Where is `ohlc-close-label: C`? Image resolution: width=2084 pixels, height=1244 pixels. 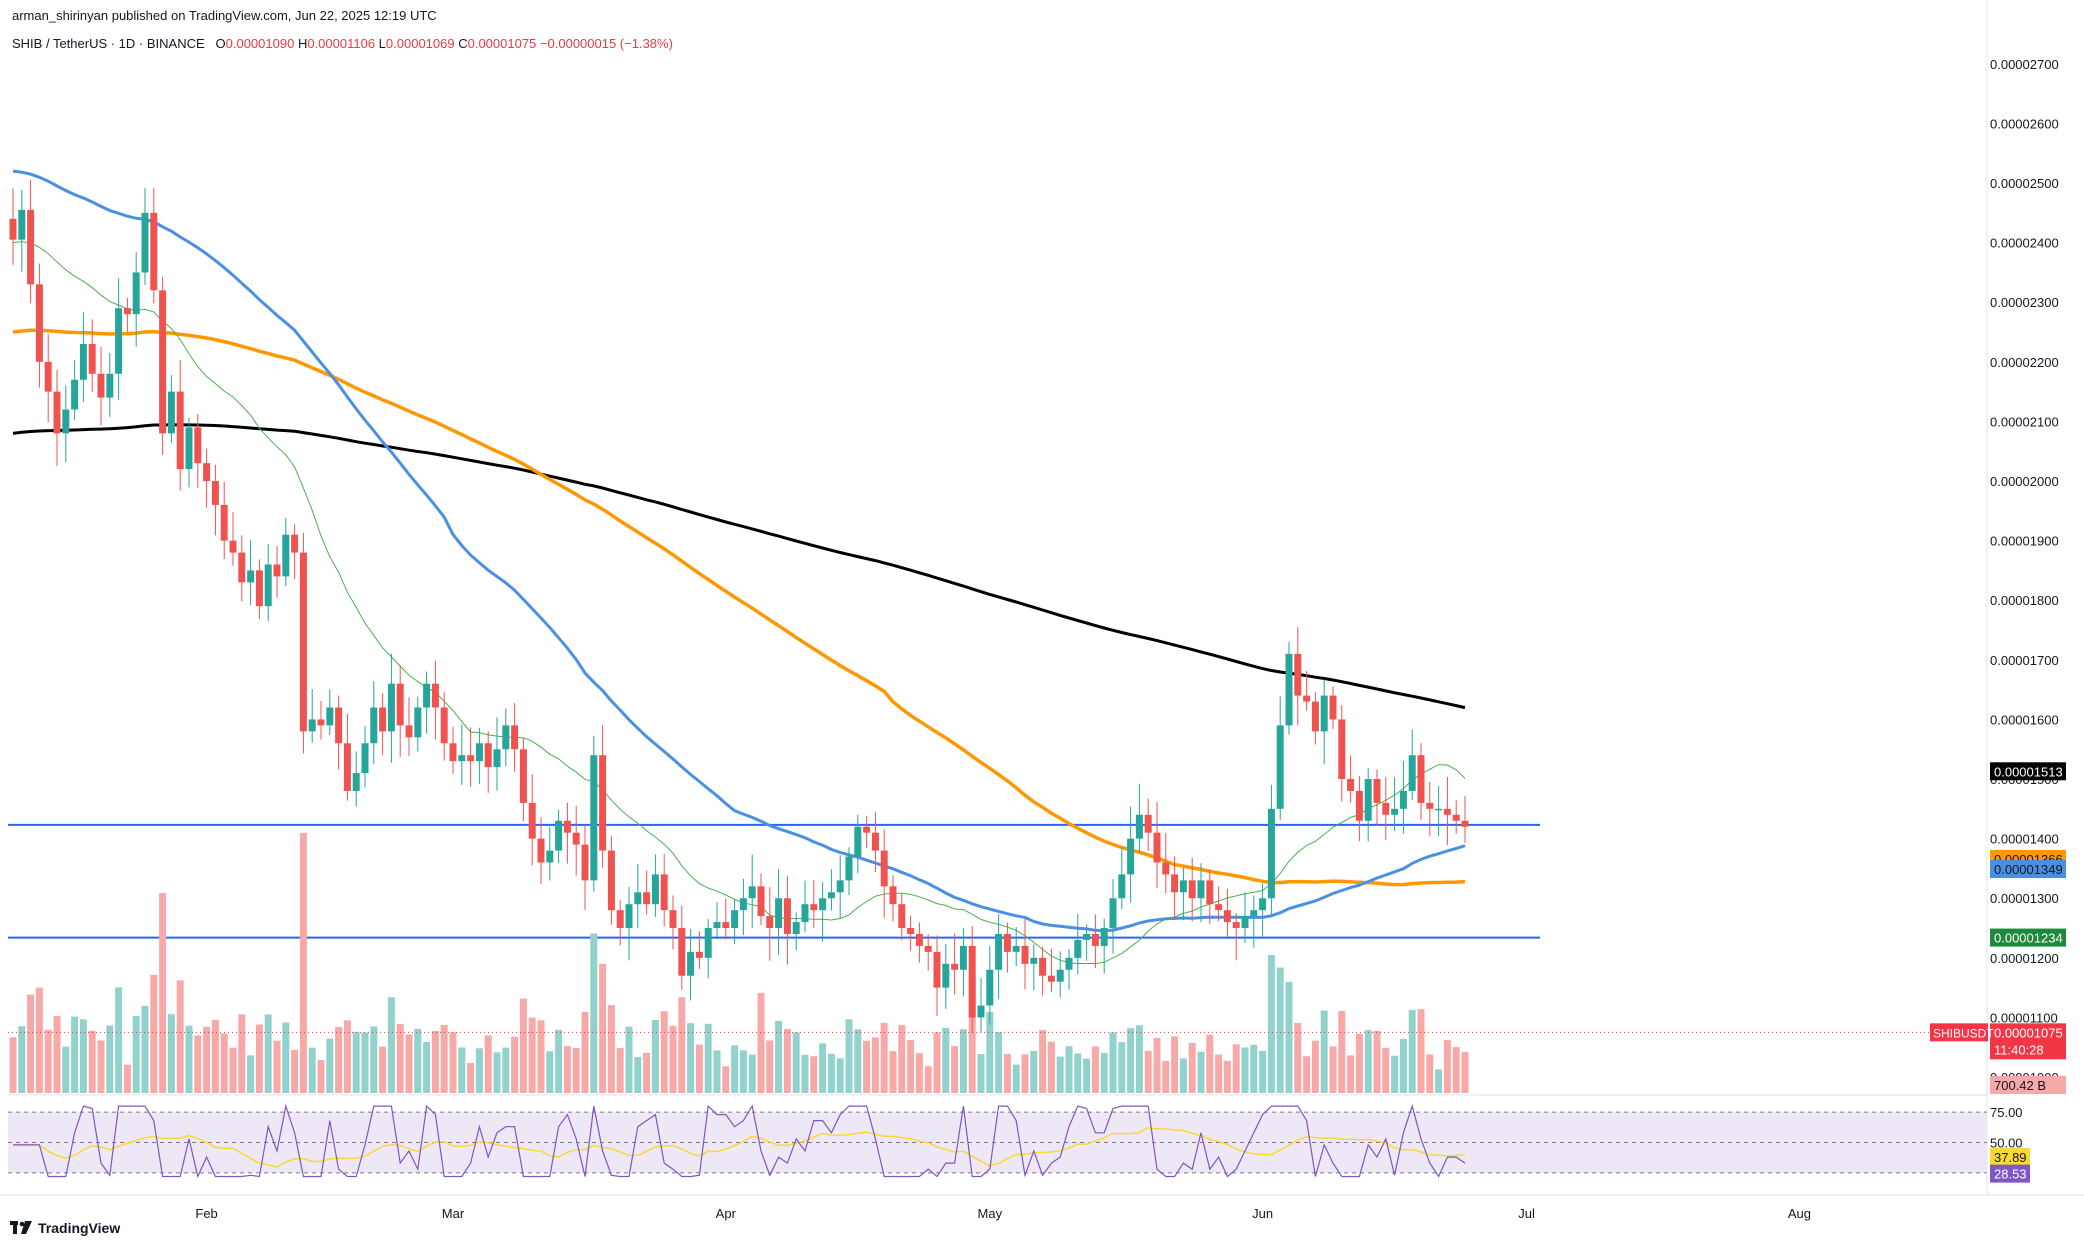
ohlc-close-label: C is located at coordinates (463, 43).